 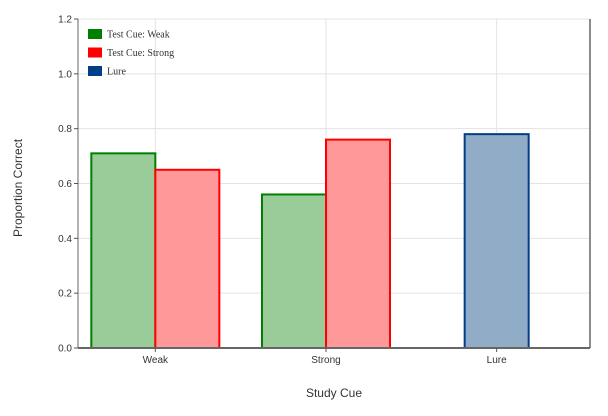 What do you see at coordinates (294, 271) in the screenshot?
I see `bar-test-cue-weak-strong` at bounding box center [294, 271].